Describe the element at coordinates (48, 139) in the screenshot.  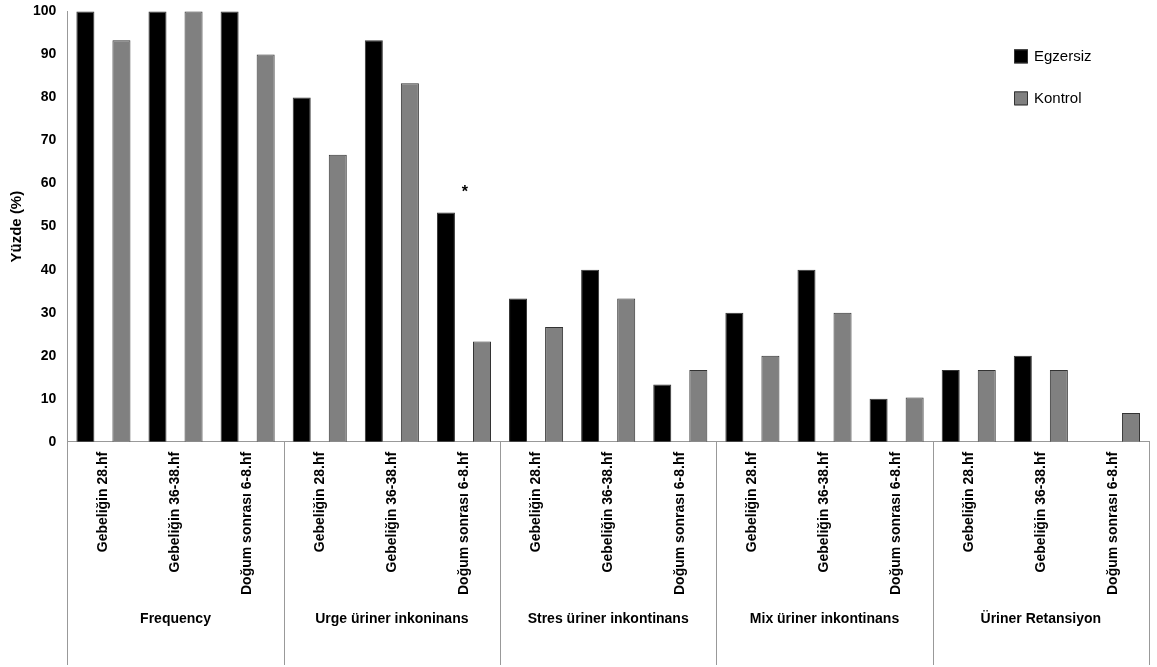
I see `y-tick-label: 70` at that location.